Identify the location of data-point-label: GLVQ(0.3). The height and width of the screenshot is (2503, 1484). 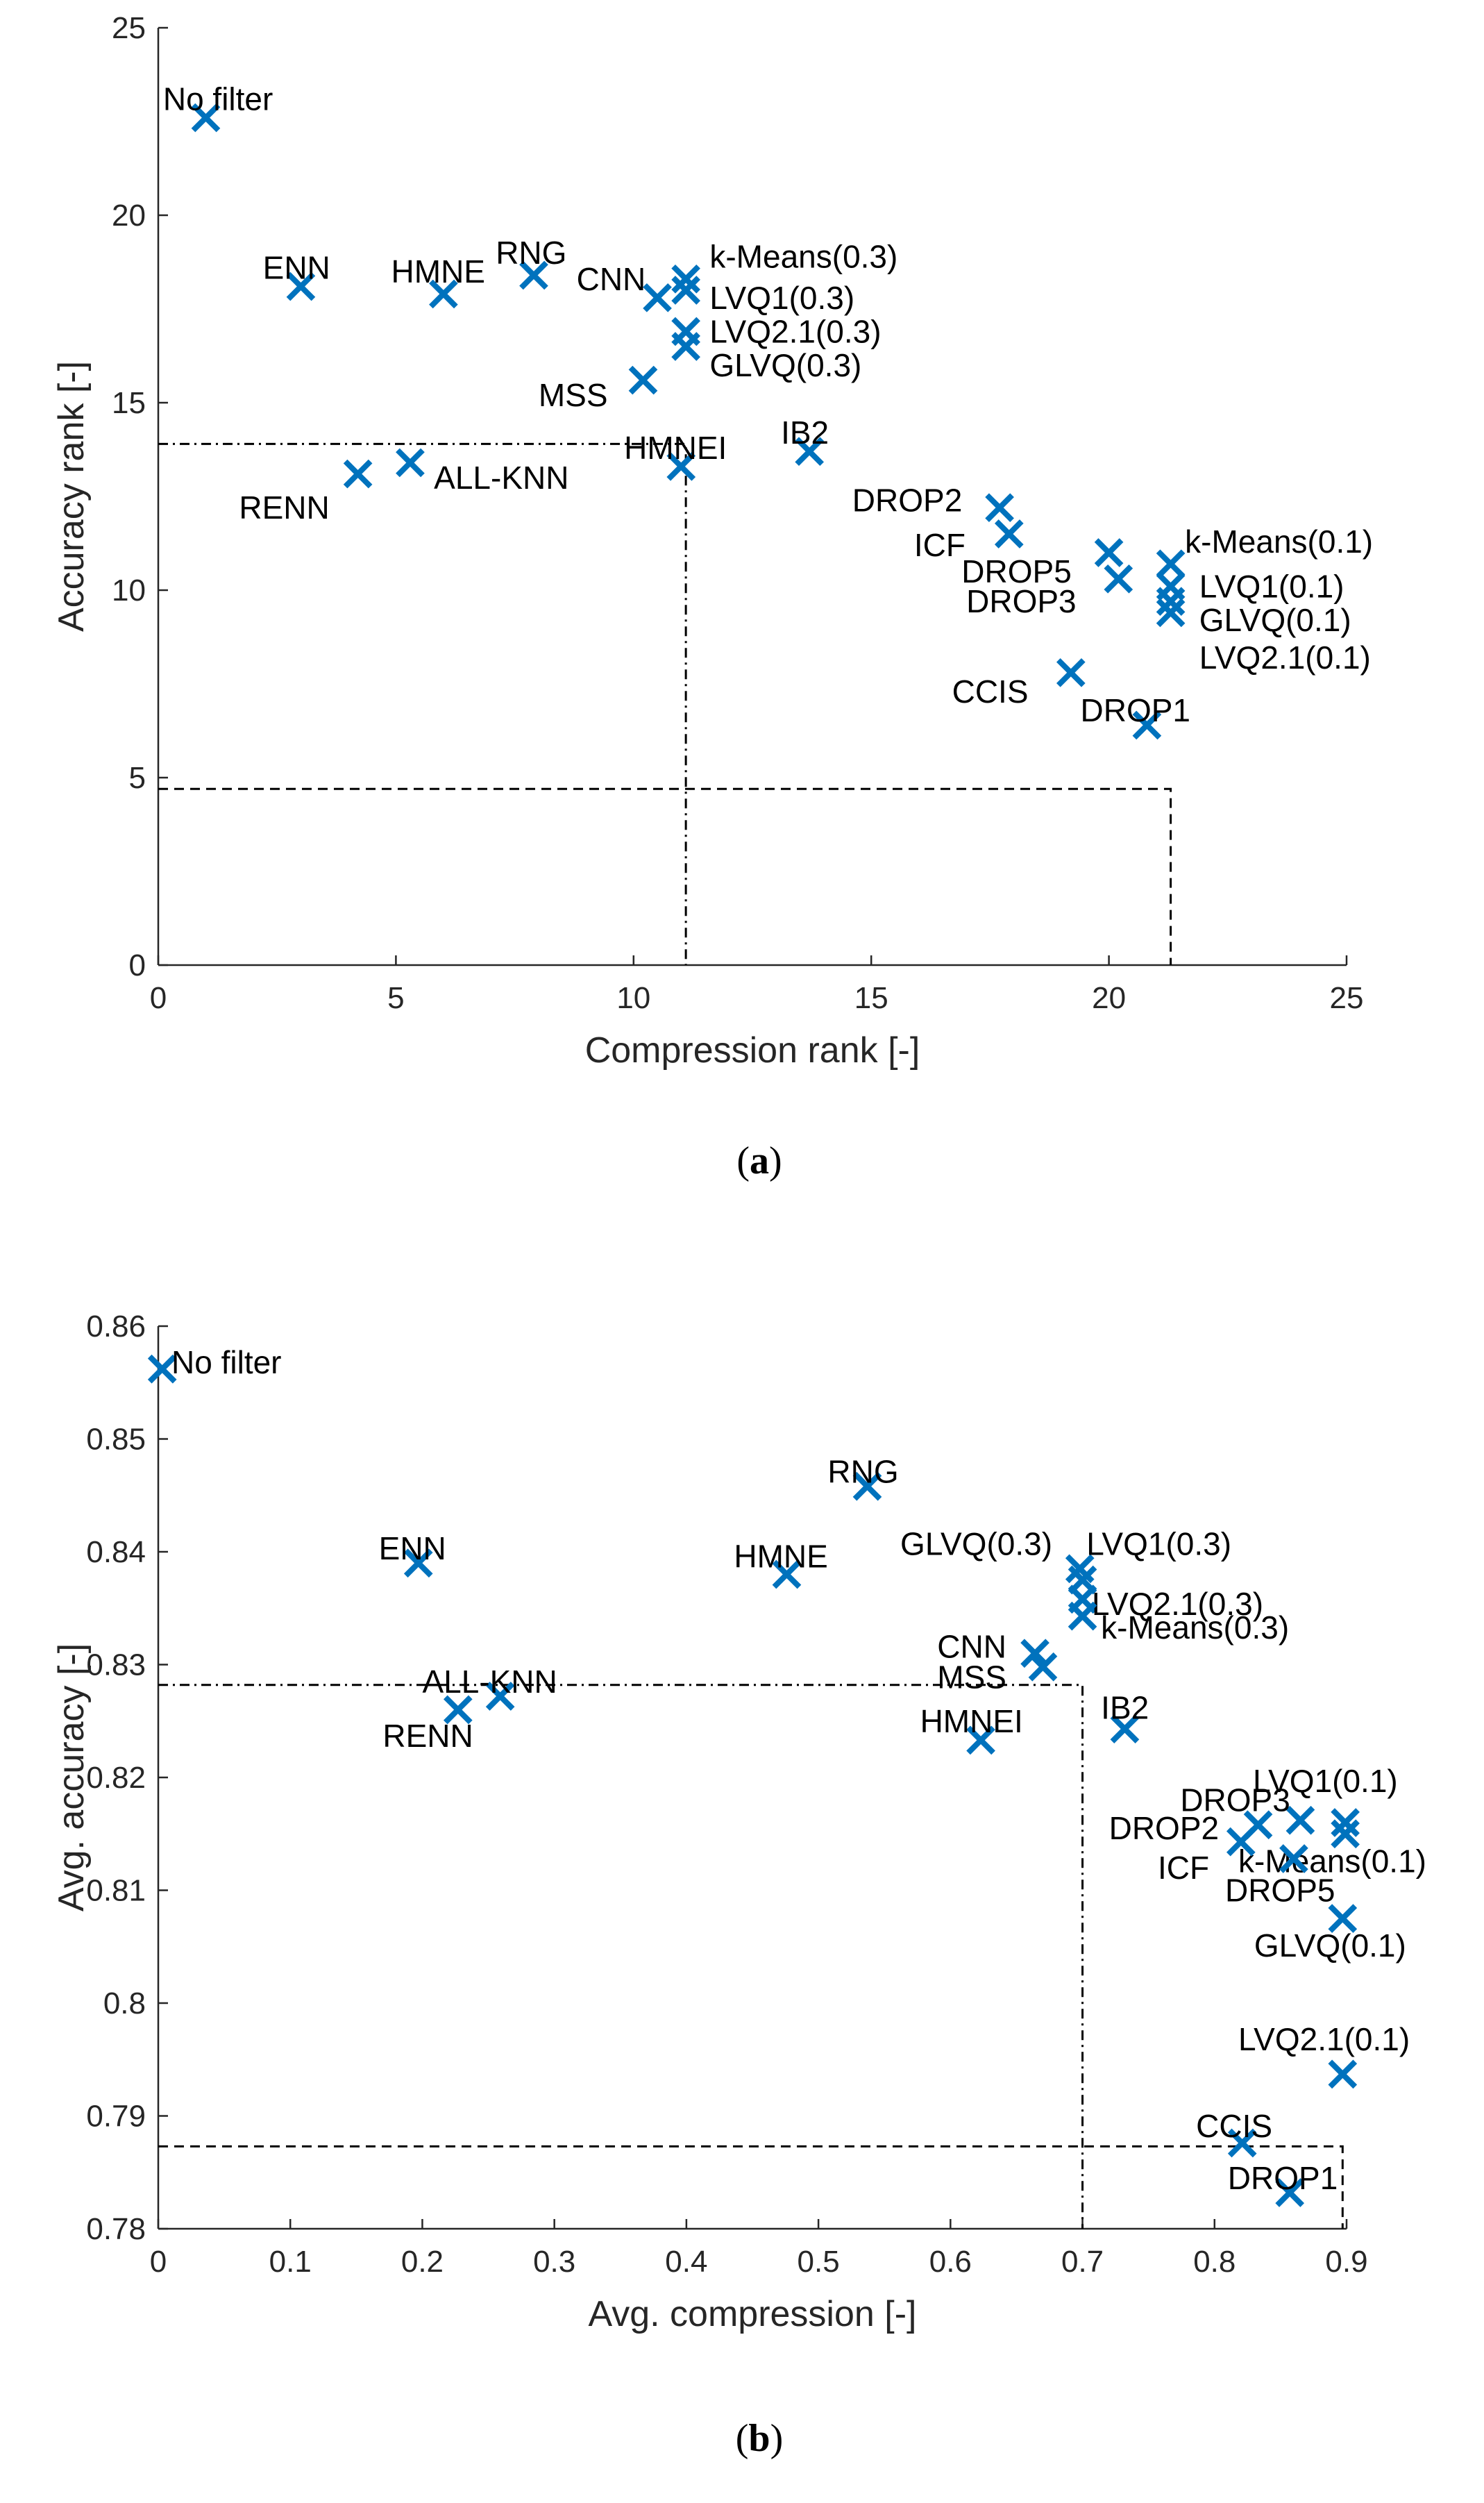
(785, 365).